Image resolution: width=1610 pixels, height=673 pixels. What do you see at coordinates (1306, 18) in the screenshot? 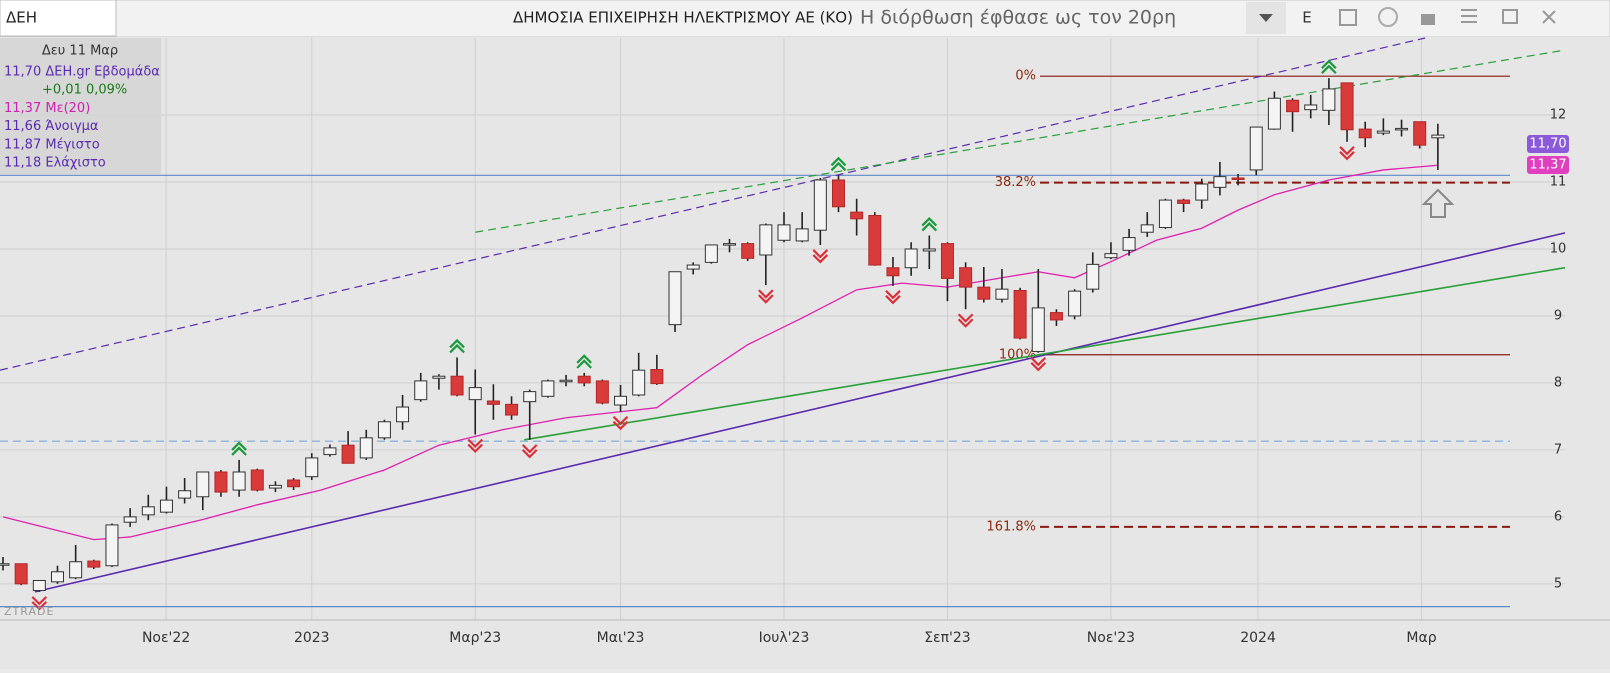
I see `e-button: E` at bounding box center [1306, 18].